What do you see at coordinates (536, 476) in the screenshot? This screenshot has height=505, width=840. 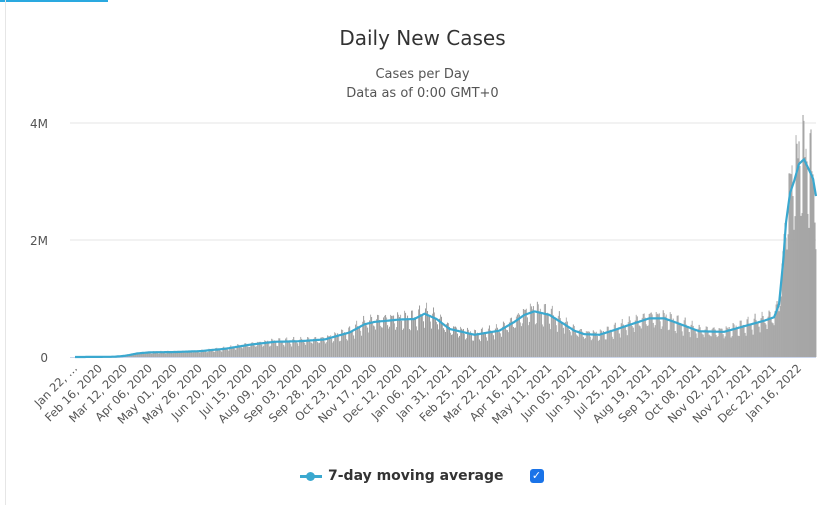 I see `legend-checkbox: ✓` at bounding box center [536, 476].